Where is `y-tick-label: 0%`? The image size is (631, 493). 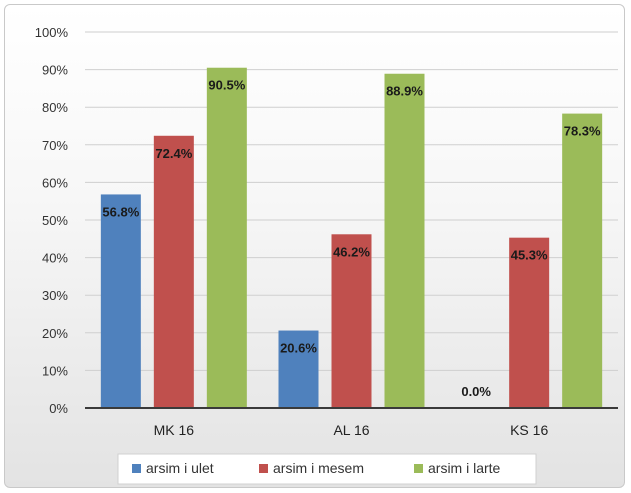
y-tick-label: 0% is located at coordinates (58, 408).